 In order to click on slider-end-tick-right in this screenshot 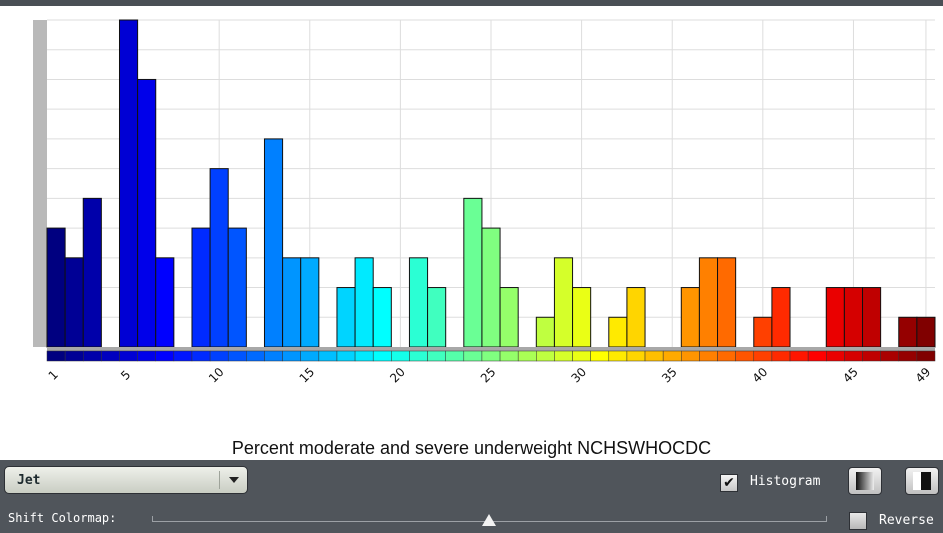, I will do `click(826, 519)`.